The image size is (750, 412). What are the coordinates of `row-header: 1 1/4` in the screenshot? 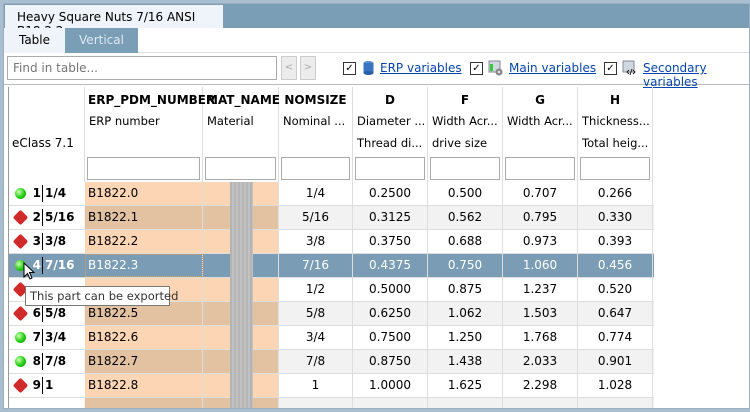 It's located at (46, 193).